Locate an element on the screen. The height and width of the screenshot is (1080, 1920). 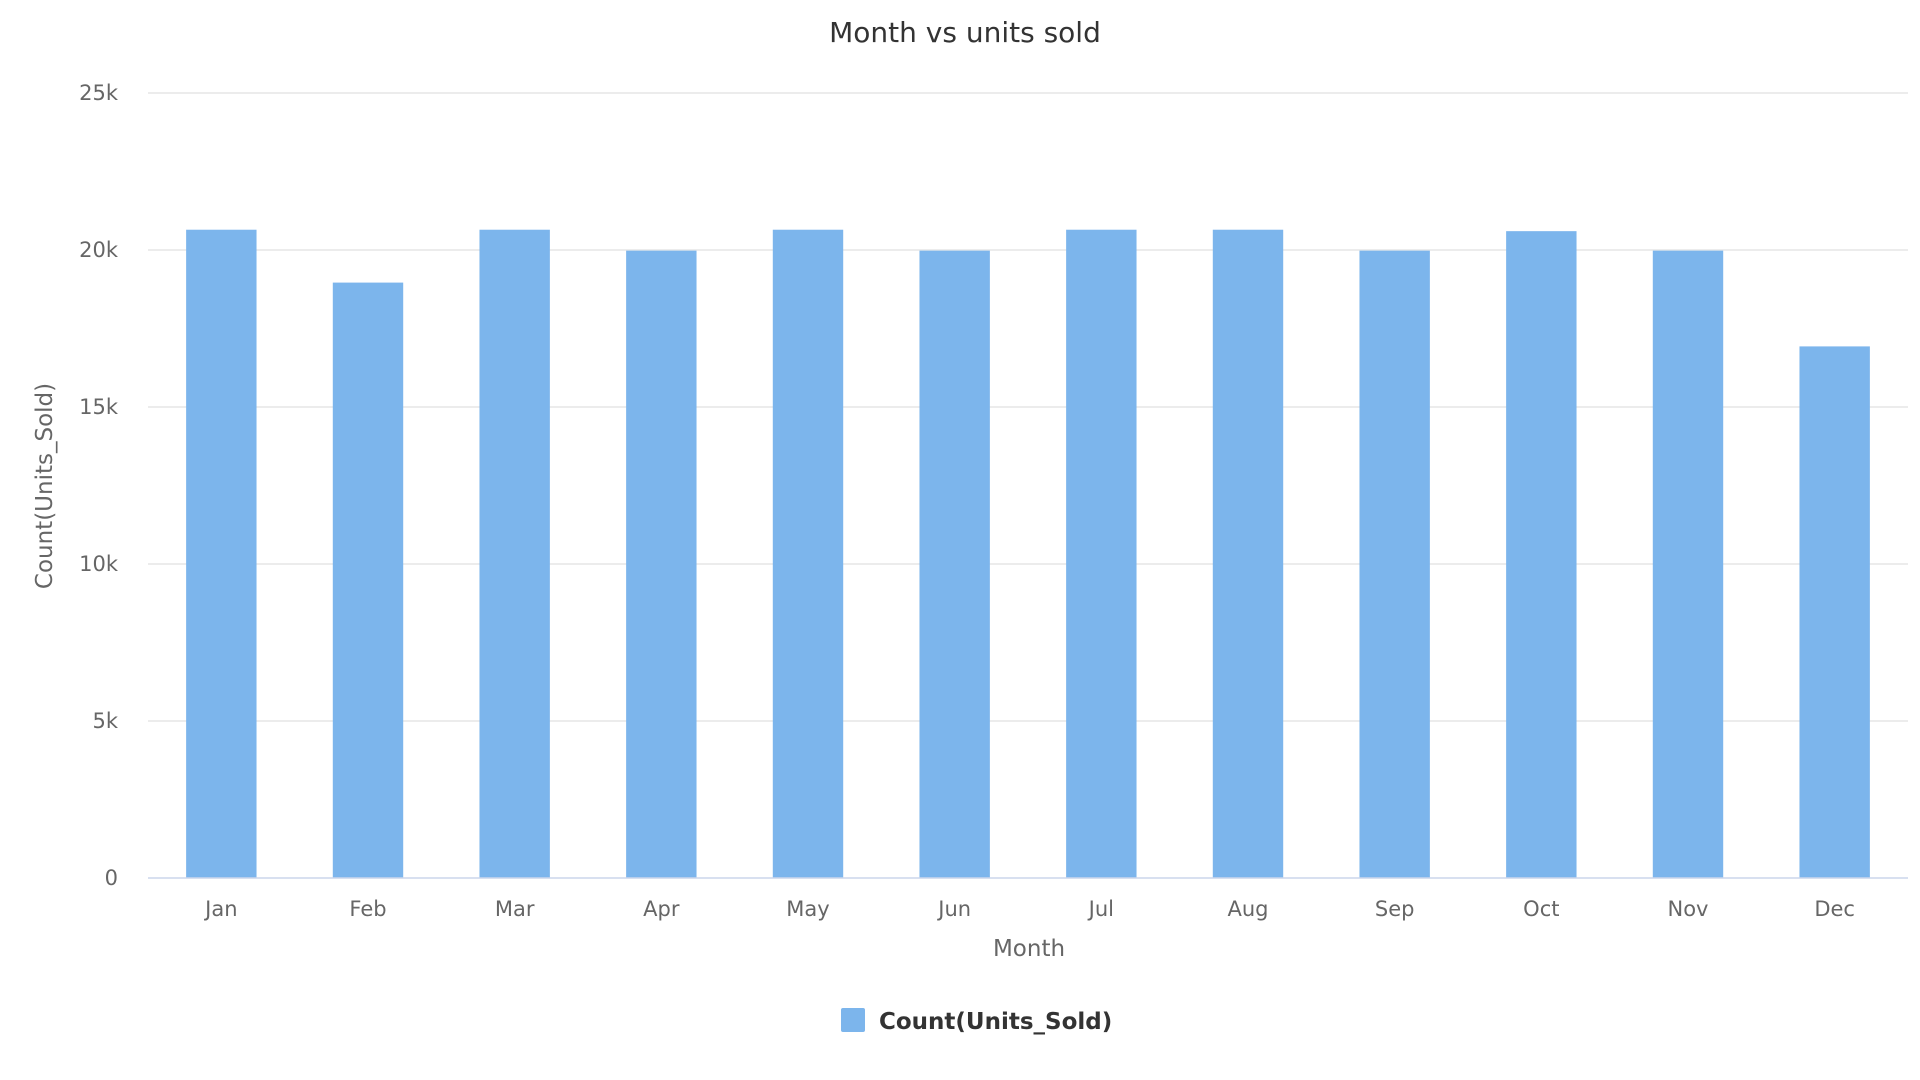
x-tick-label: Nov is located at coordinates (1688, 909).